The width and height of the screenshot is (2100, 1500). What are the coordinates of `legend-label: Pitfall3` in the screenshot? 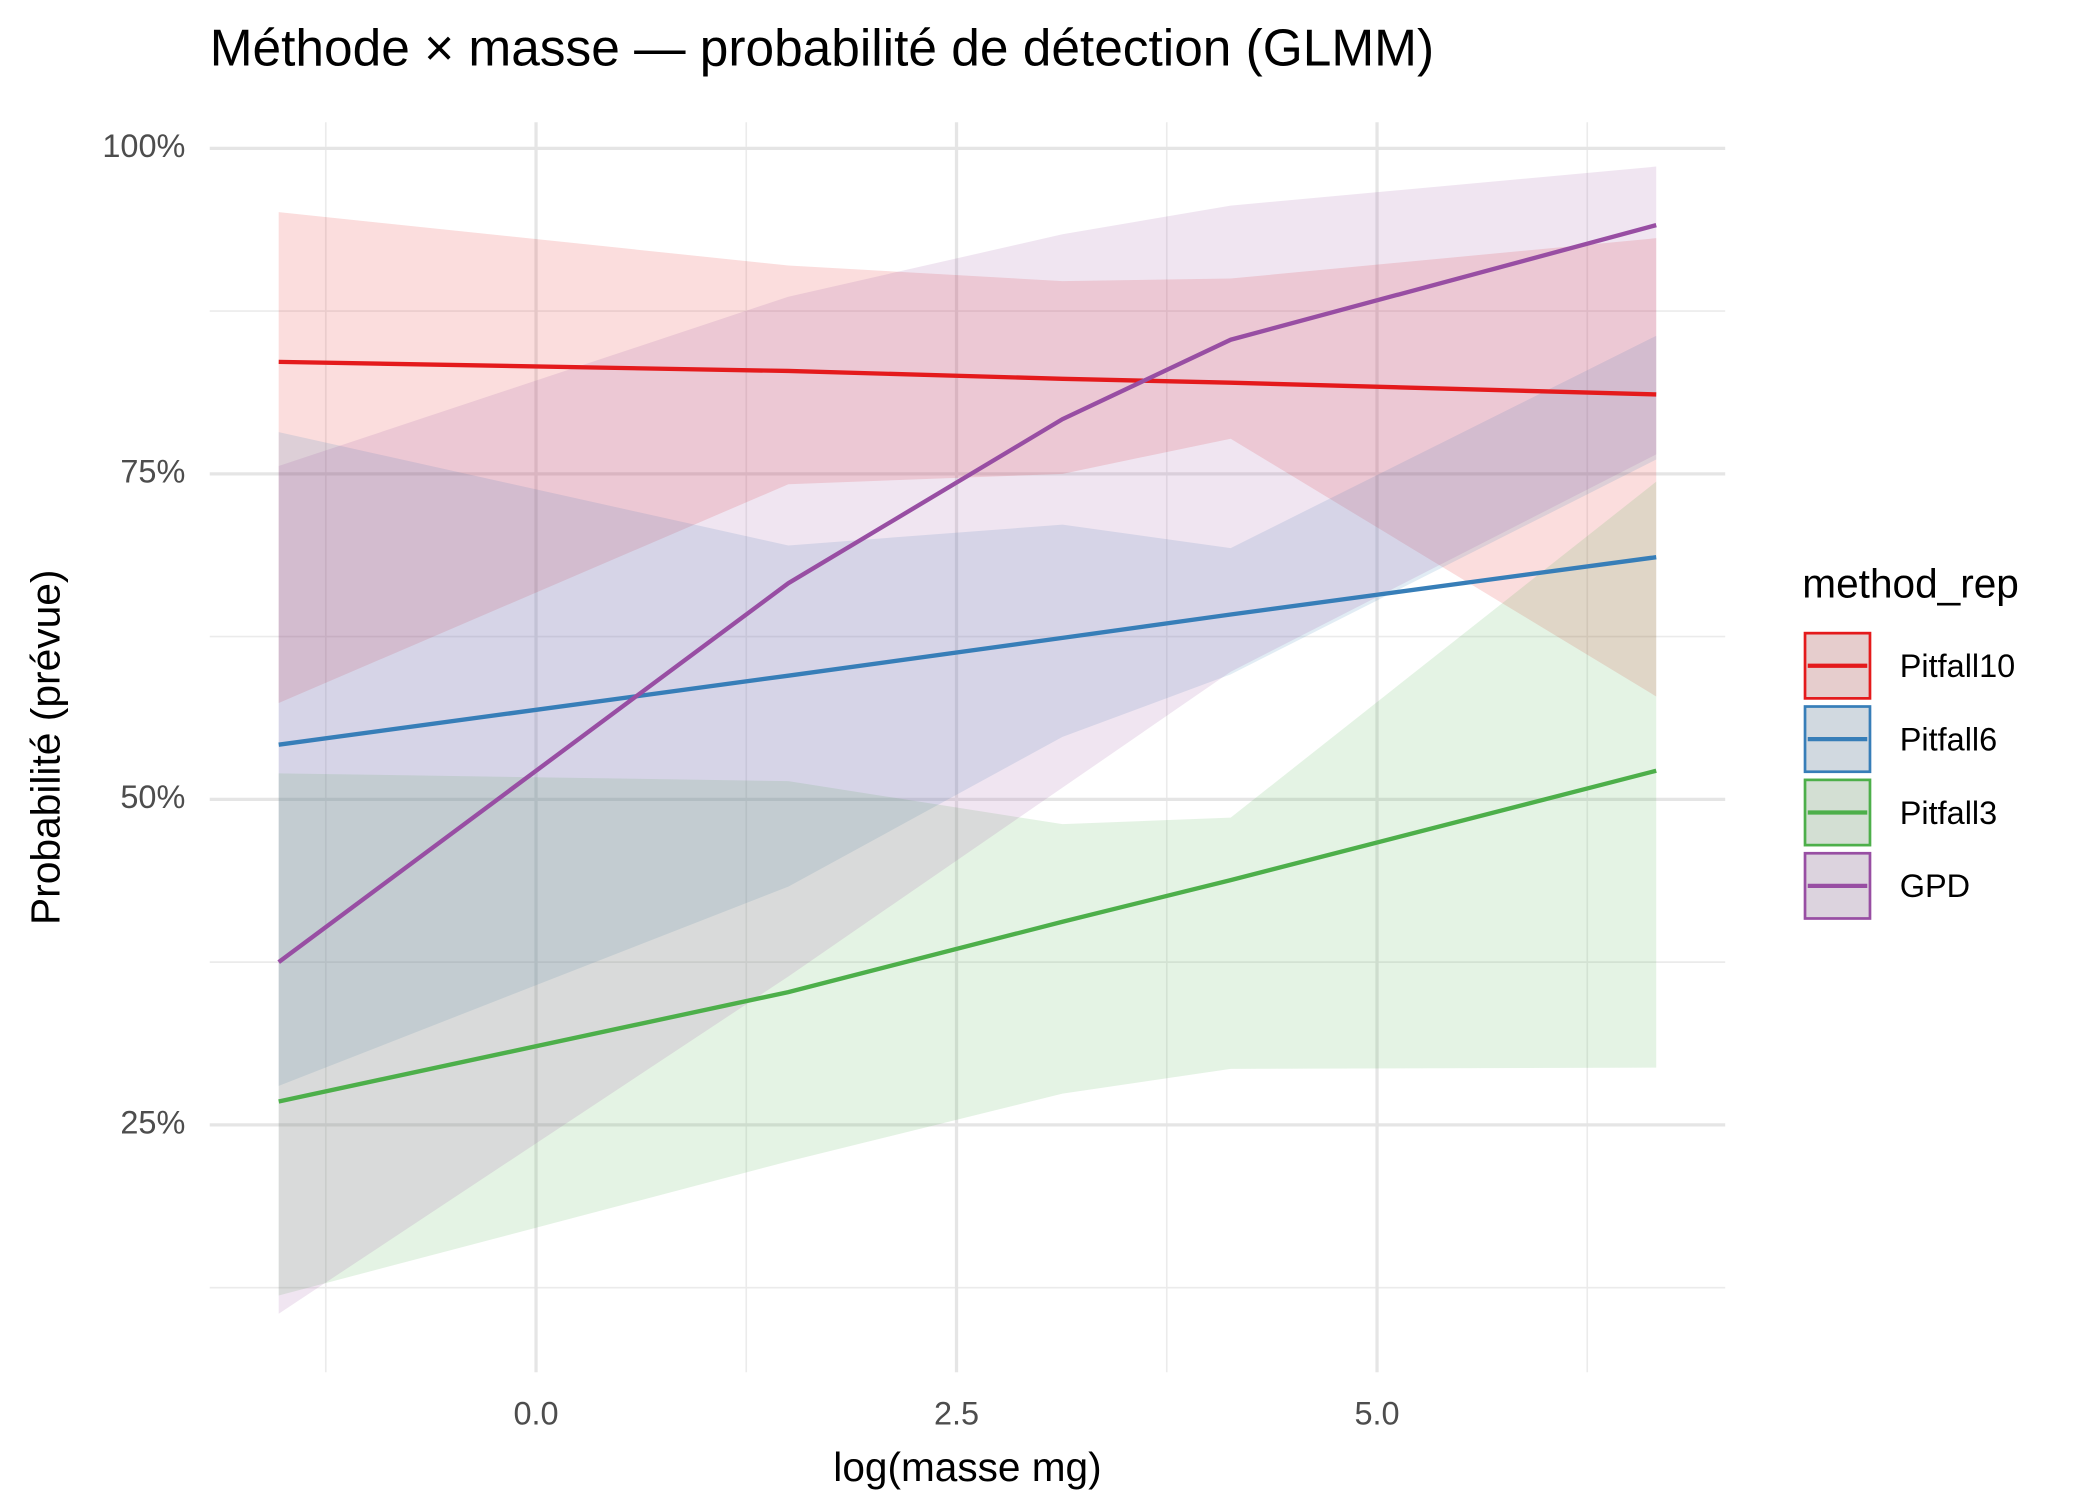 It's located at (1948, 813).